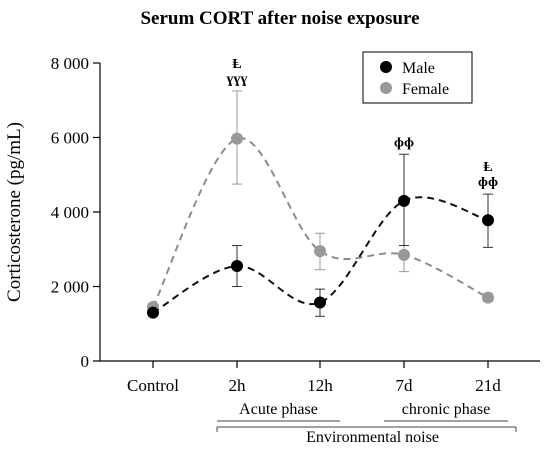  Describe the element at coordinates (320, 385) in the screenshot. I see `x-tick-label: 12h` at that location.